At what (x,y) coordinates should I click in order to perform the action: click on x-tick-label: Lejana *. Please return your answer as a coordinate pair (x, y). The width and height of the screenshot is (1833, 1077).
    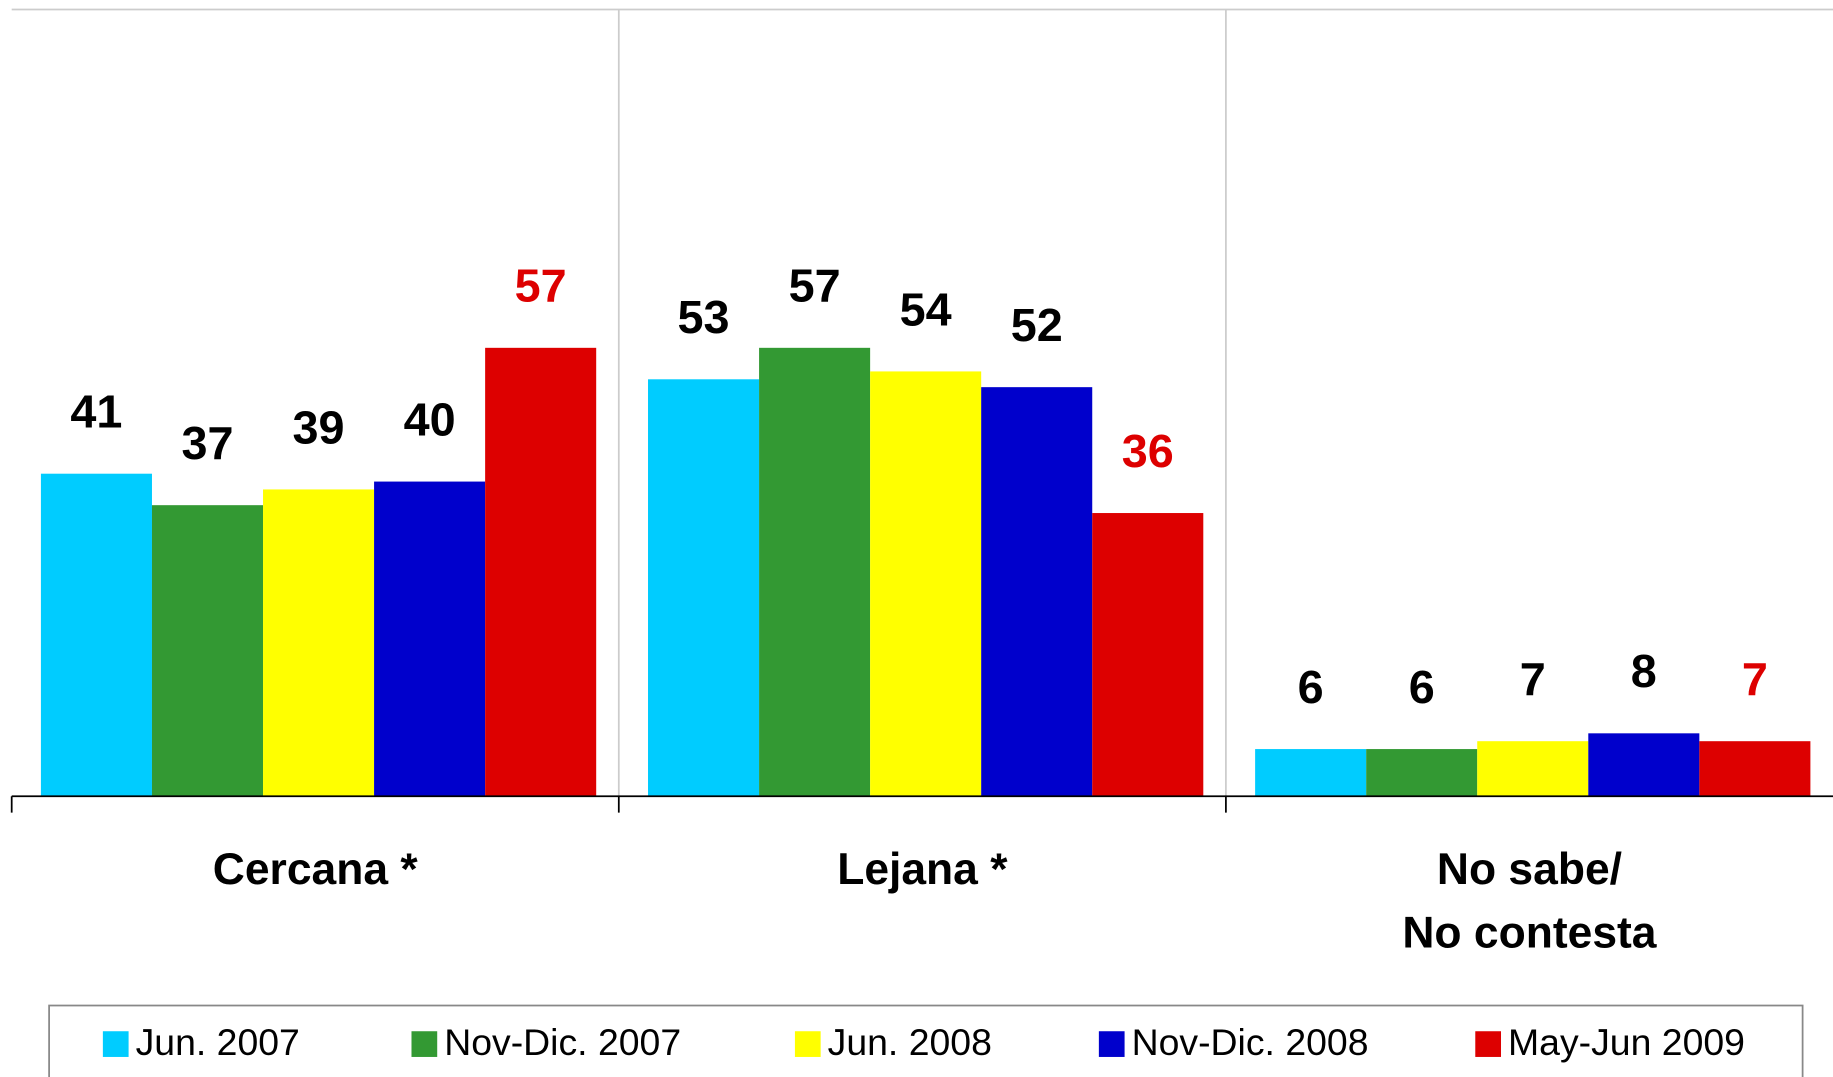
    Looking at the image, I should click on (922, 869).